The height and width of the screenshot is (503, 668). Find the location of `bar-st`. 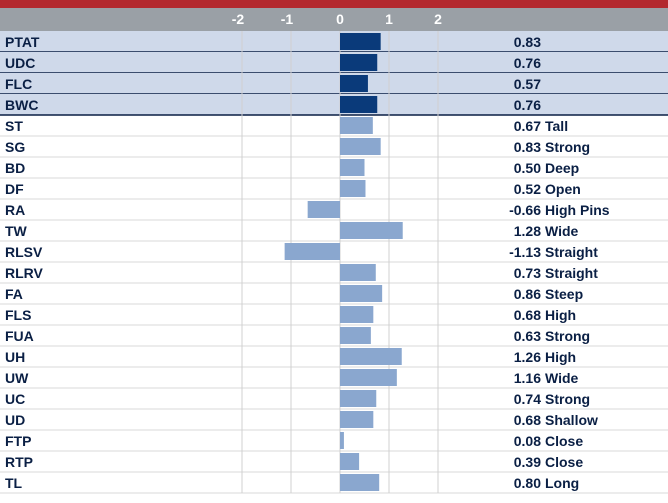

bar-st is located at coordinates (356, 125).